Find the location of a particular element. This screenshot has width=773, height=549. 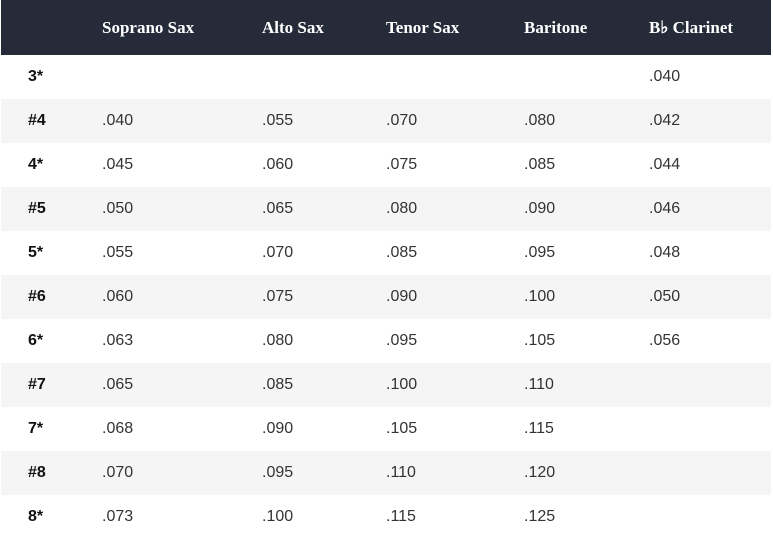

table-cell: .046 is located at coordinates (665, 208).